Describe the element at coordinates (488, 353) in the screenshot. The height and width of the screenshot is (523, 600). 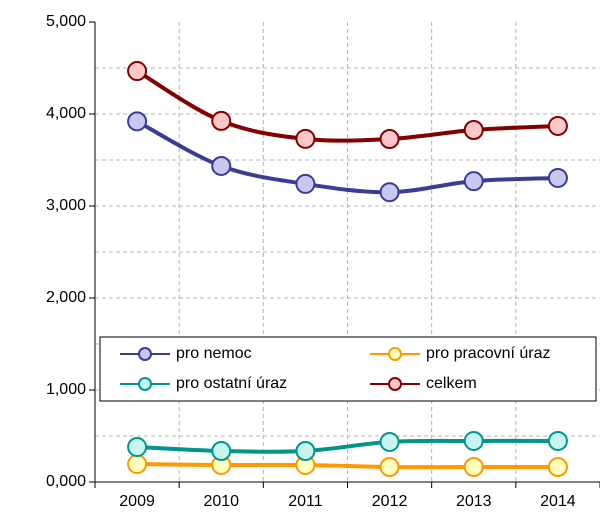
I see `legend-label: pro pracovní úraz` at that location.